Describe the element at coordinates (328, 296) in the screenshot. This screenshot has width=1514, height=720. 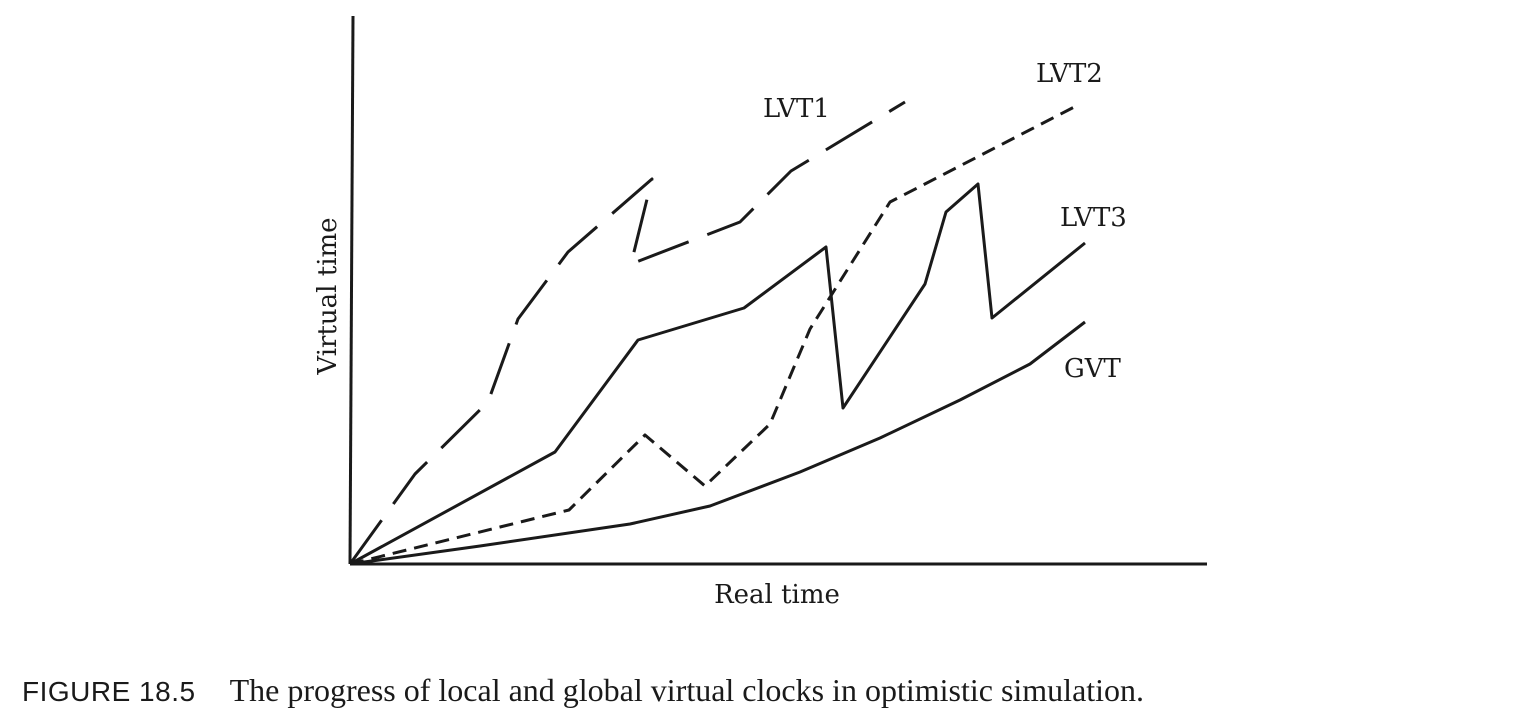
I see `y-axis-label: Virtual time` at that location.